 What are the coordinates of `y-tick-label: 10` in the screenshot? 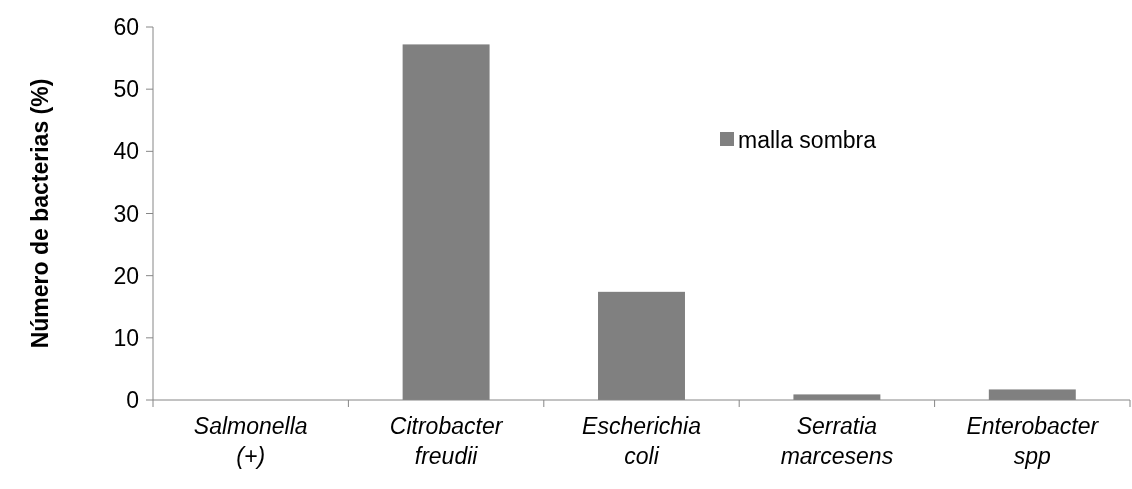 It's located at (126, 337).